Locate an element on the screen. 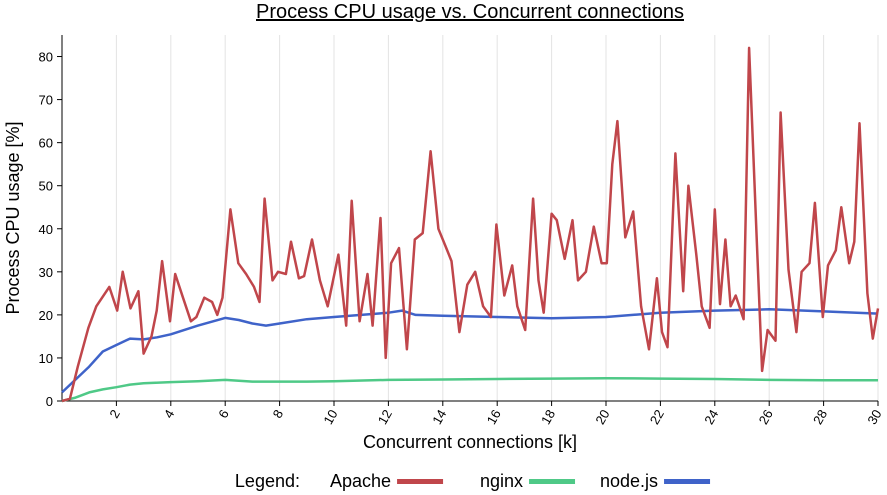  legend-title: Legend: is located at coordinates (267, 481).